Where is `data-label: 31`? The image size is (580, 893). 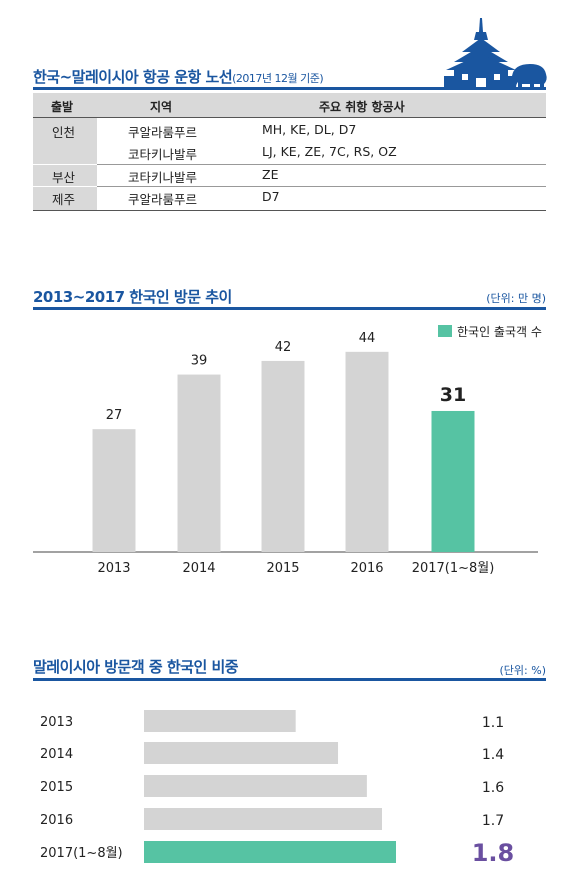
data-label: 31 is located at coordinates (453, 395).